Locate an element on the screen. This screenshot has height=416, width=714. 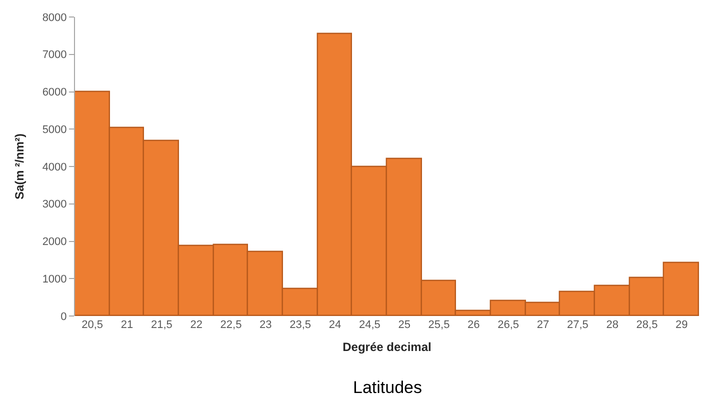
x-tick-label: 27,5 is located at coordinates (577, 325).